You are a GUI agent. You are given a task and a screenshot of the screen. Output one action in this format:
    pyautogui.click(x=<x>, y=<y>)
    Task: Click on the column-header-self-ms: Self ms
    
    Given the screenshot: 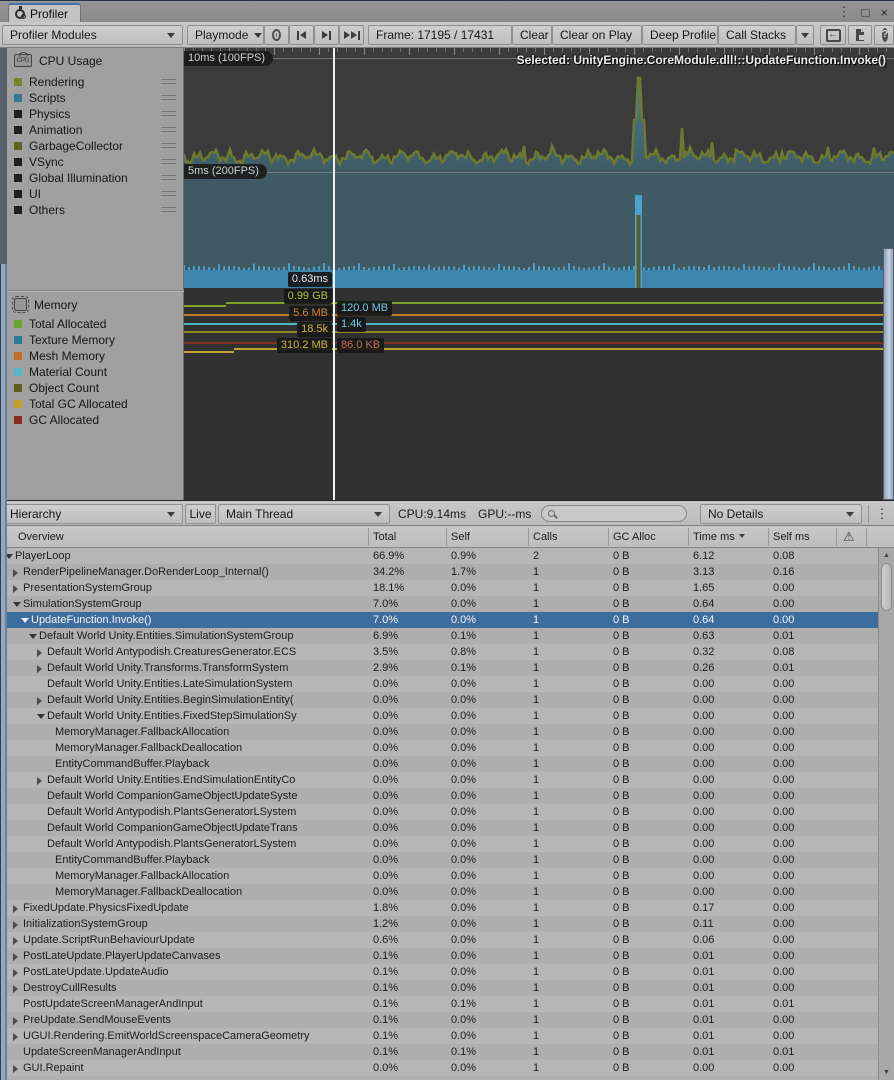 What is the action you would take?
    pyautogui.click(x=791, y=537)
    